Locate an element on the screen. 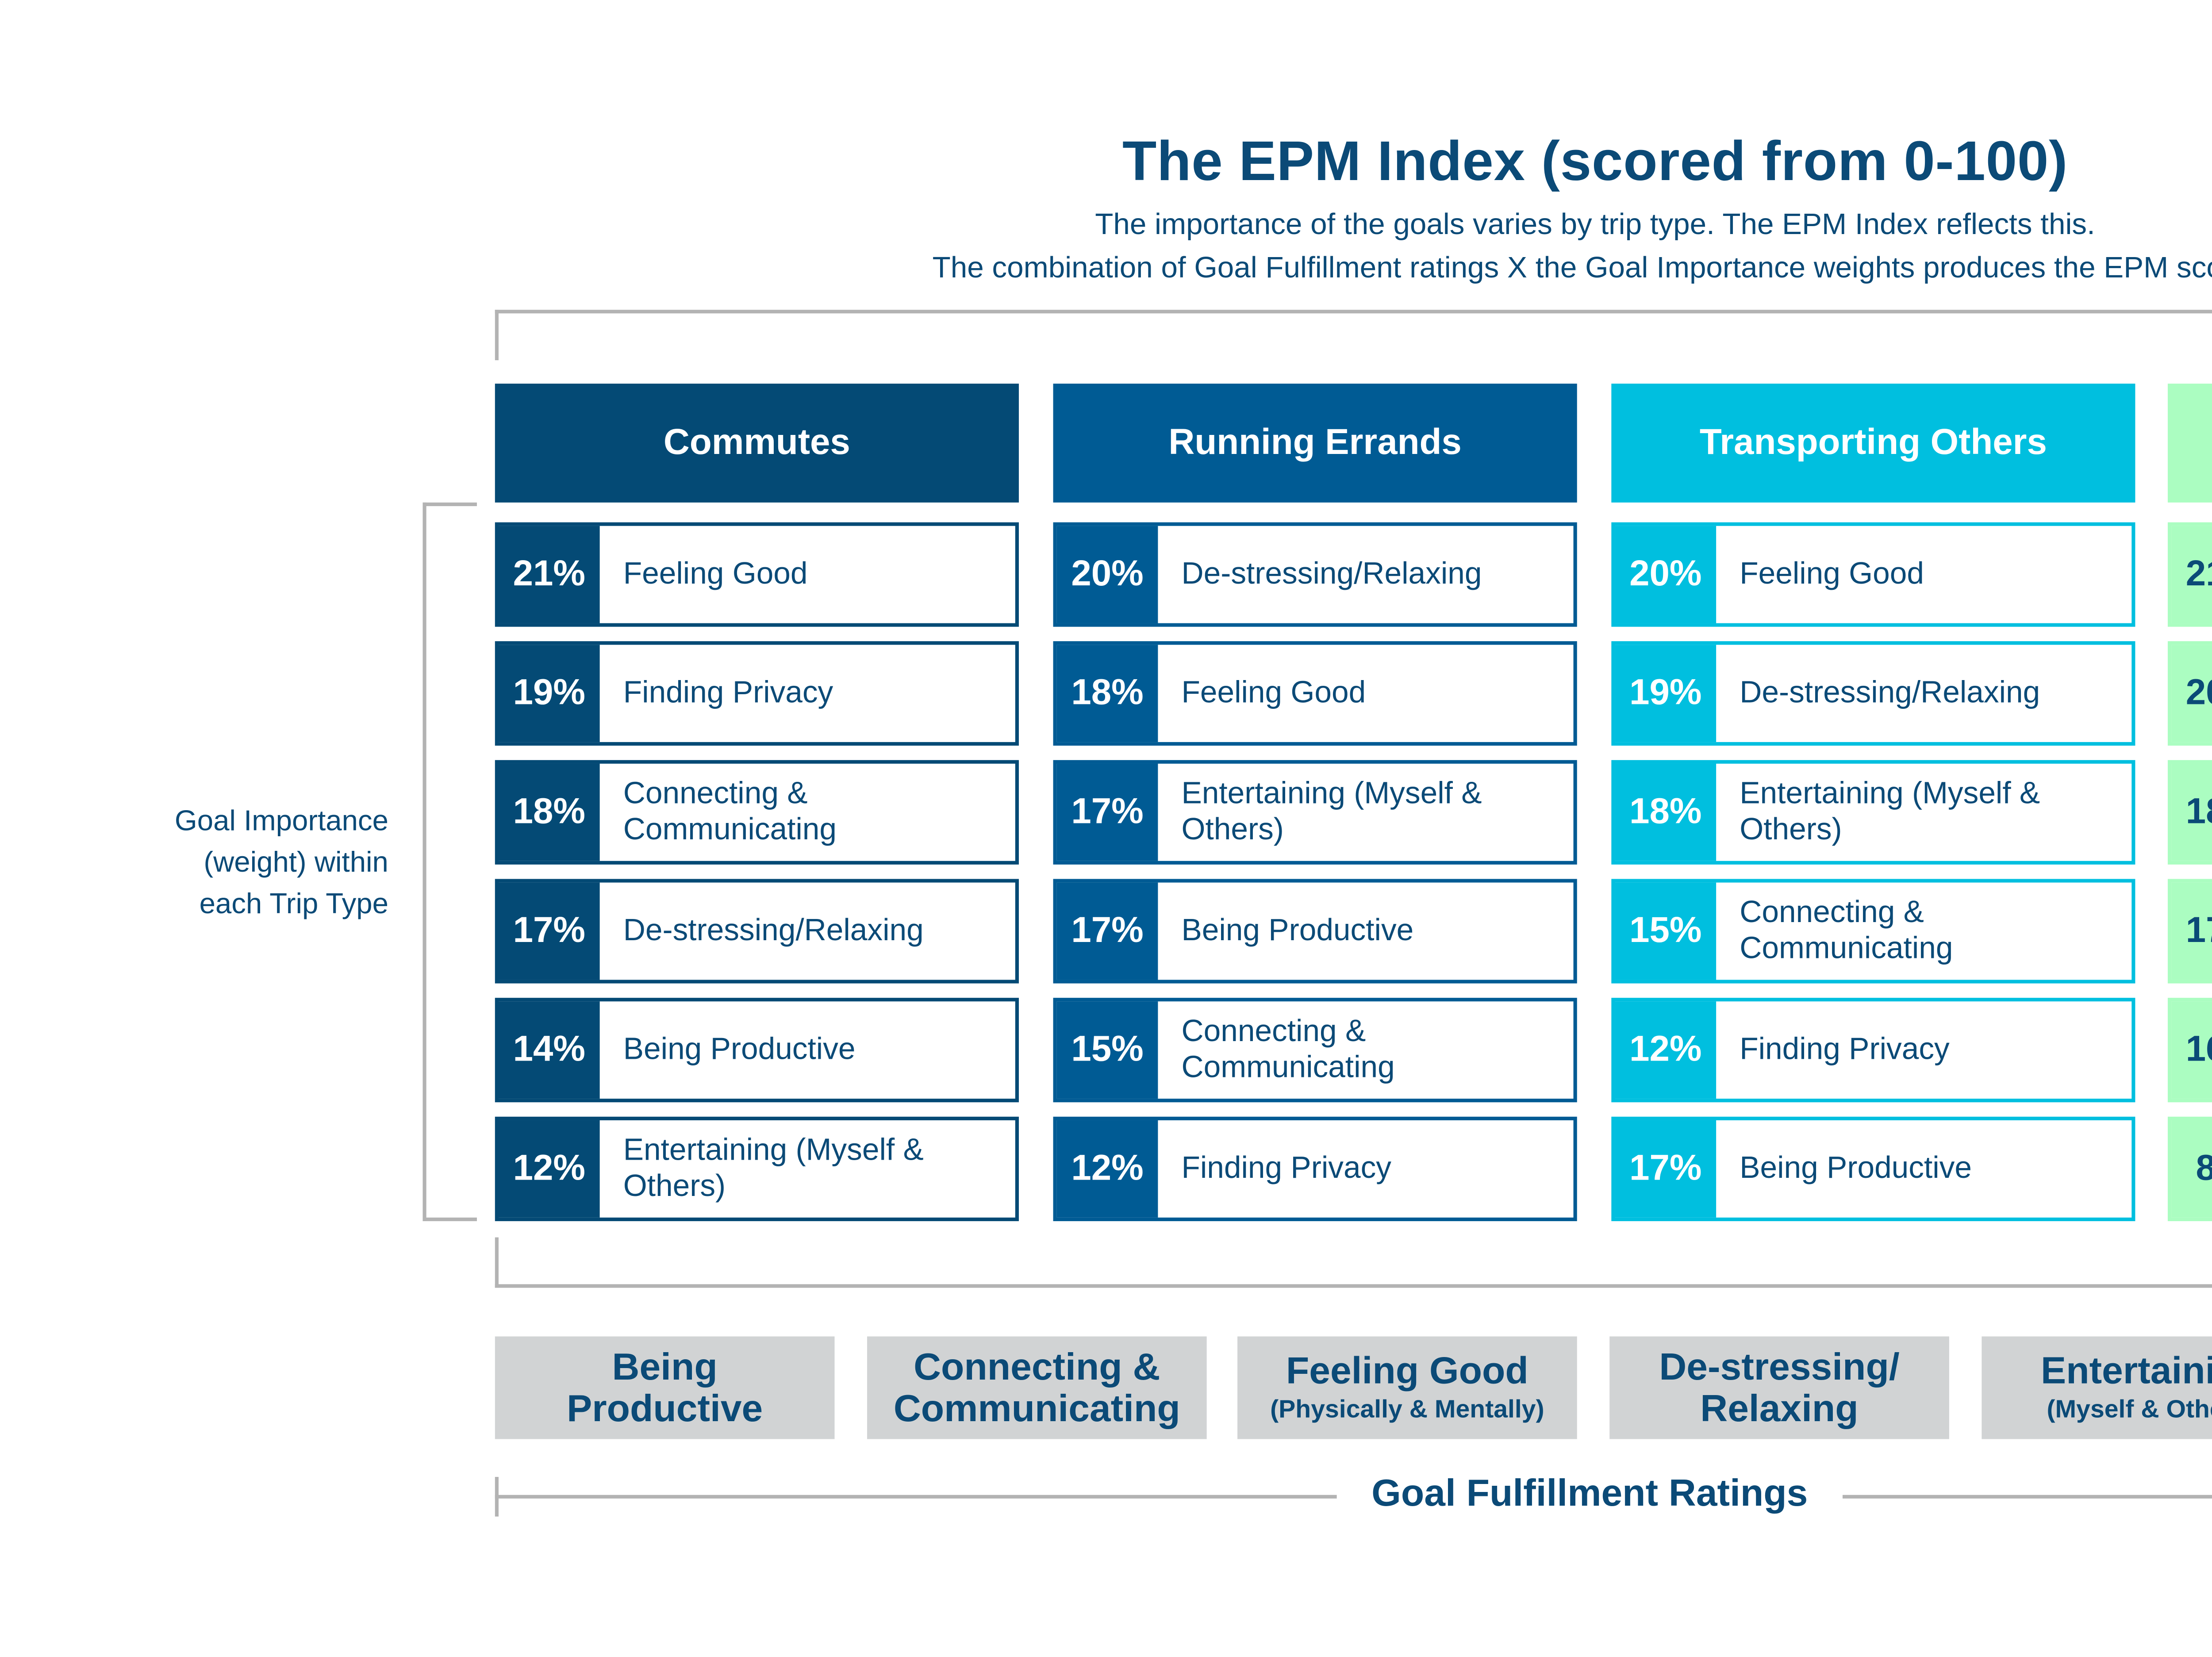 The width and height of the screenshot is (2212, 1657). fulfillment-rating-title: De-stressing/Relaxing is located at coordinates (1780, 1388).